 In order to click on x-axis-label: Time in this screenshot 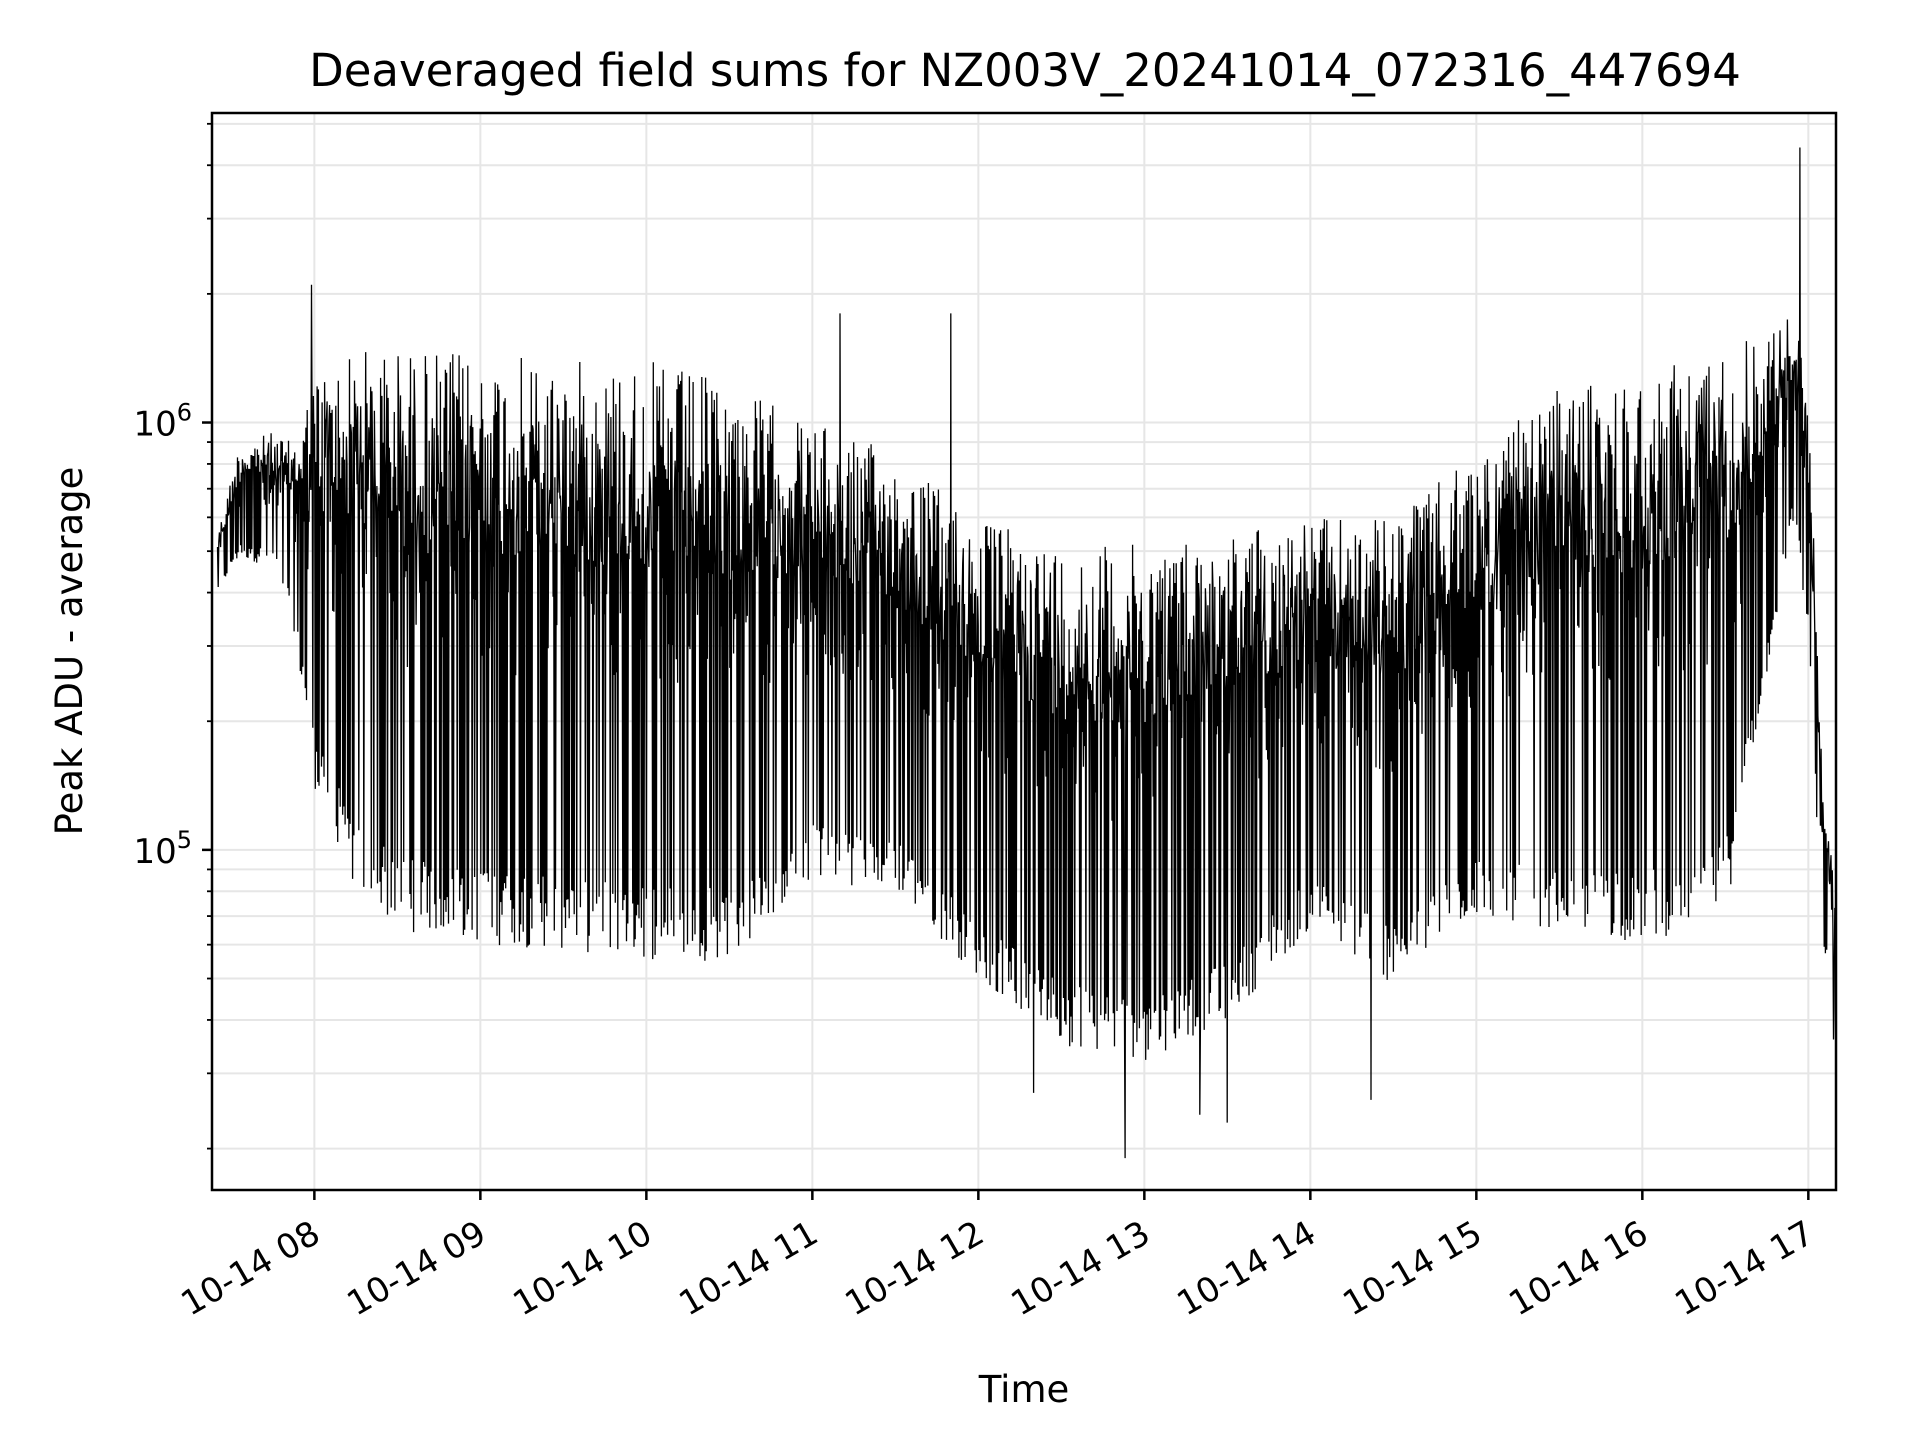, I will do `click(1024, 1389)`.